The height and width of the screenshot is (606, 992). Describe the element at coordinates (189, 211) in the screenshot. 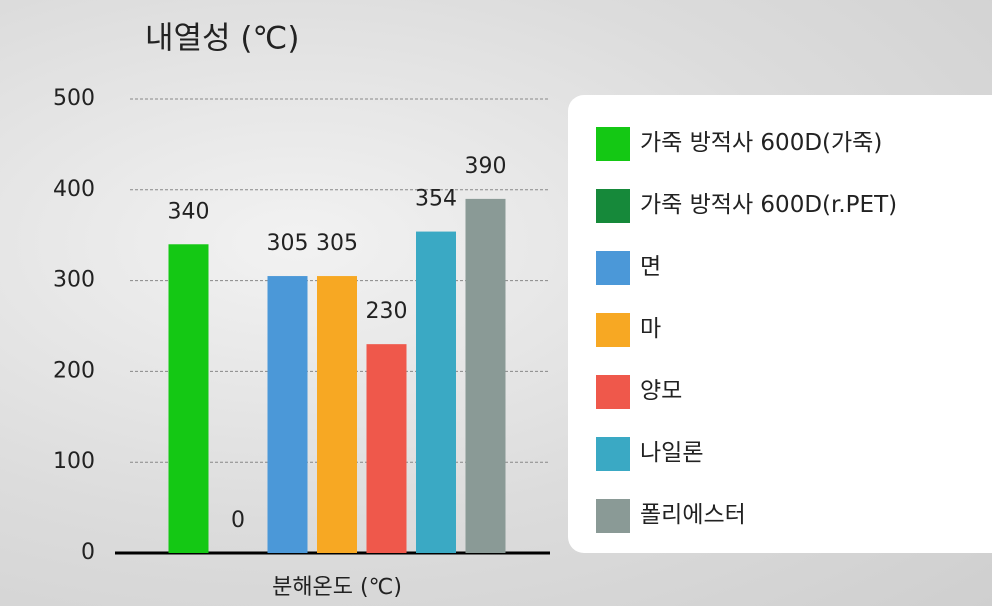

I see `value-label: 340` at that location.